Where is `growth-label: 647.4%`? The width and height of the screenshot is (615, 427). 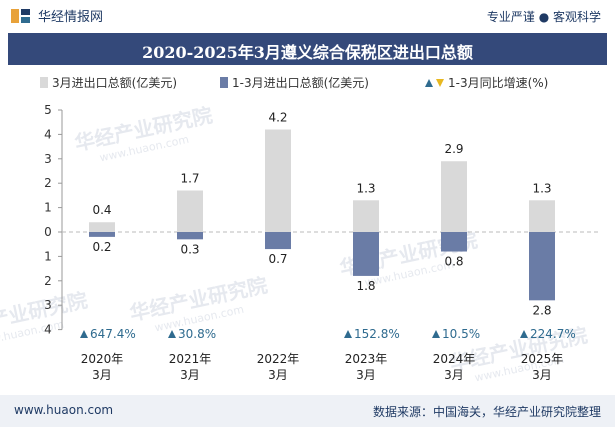
growth-label: 647.4% is located at coordinates (113, 334).